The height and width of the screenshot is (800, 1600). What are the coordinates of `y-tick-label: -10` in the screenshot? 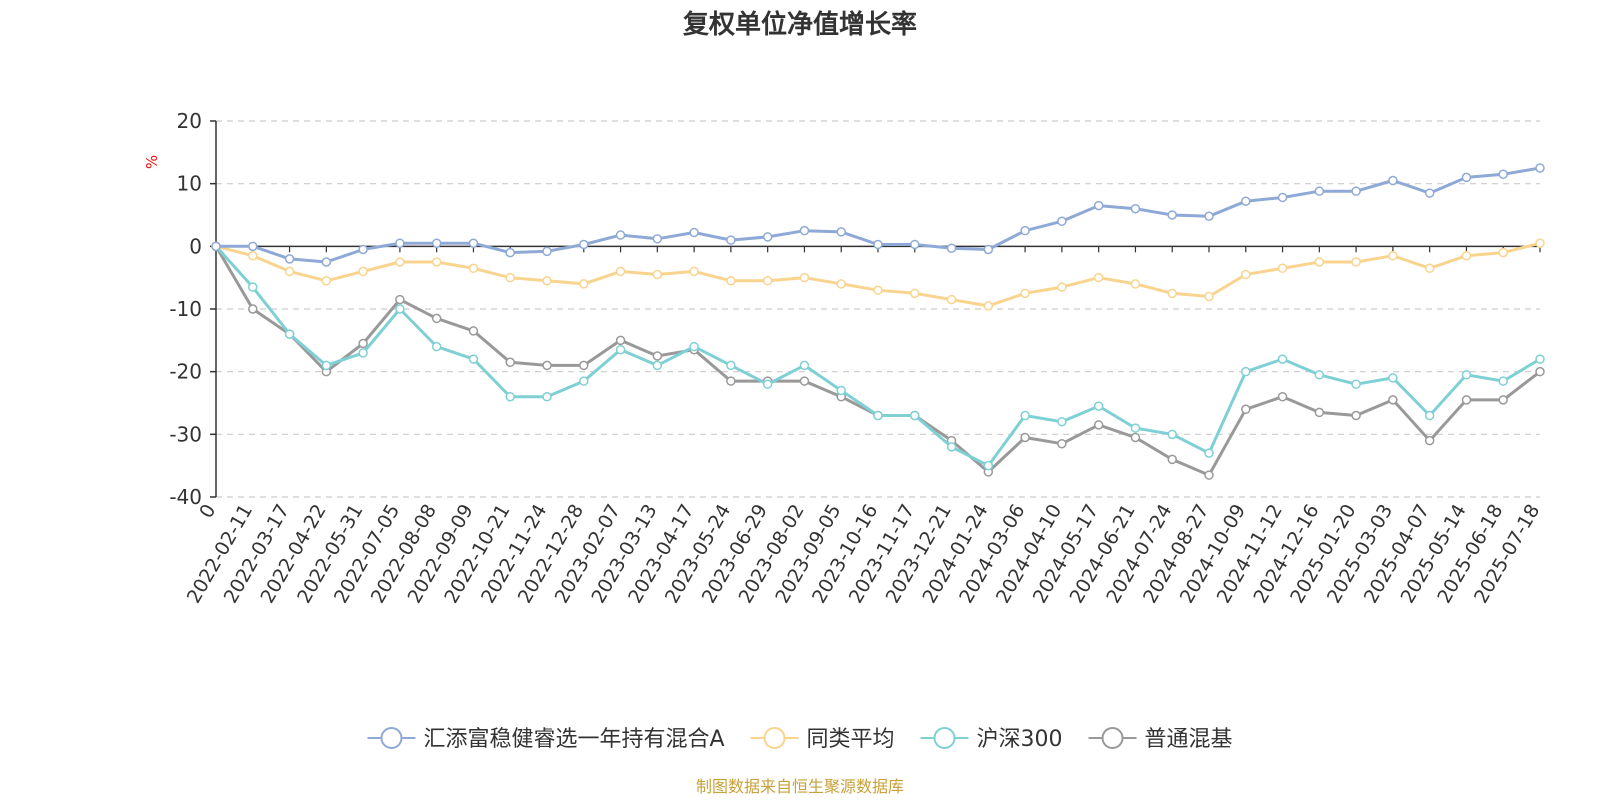 It's located at (185, 309).